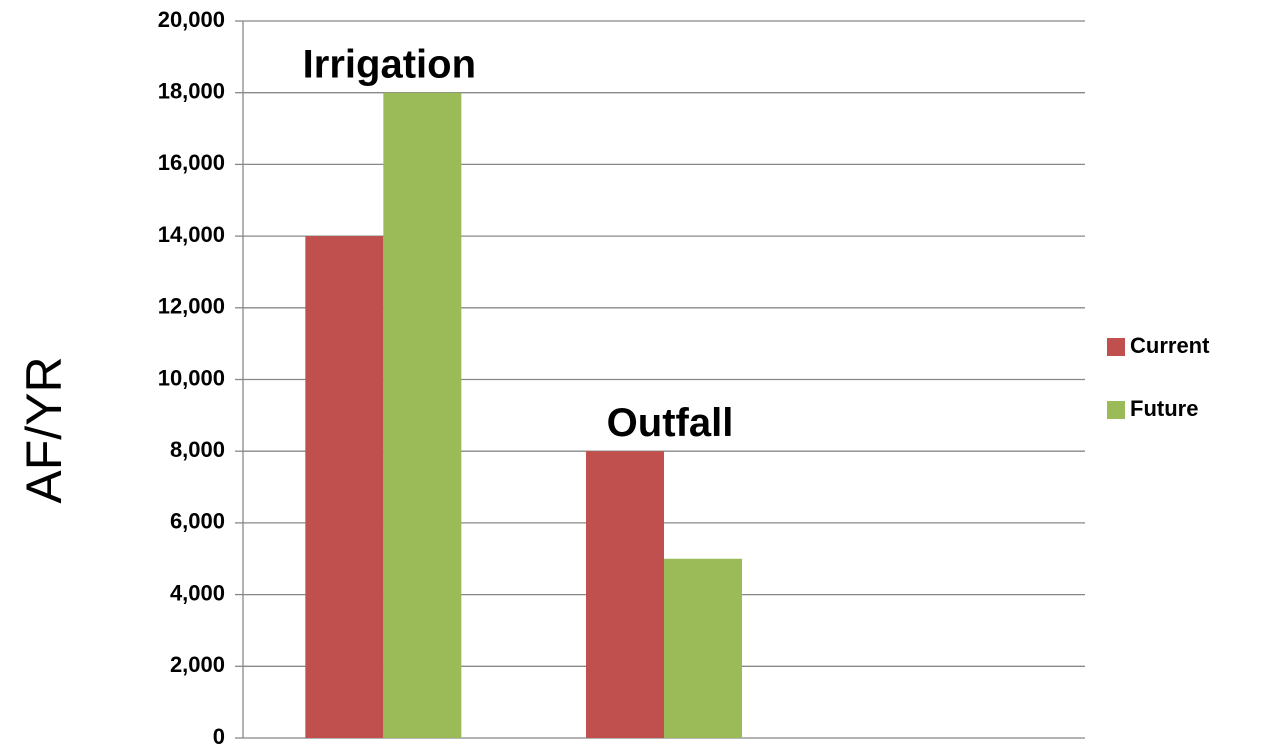 This screenshot has width=1281, height=752. Describe the element at coordinates (219, 736) in the screenshot. I see `y-tick-label: 0` at that location.